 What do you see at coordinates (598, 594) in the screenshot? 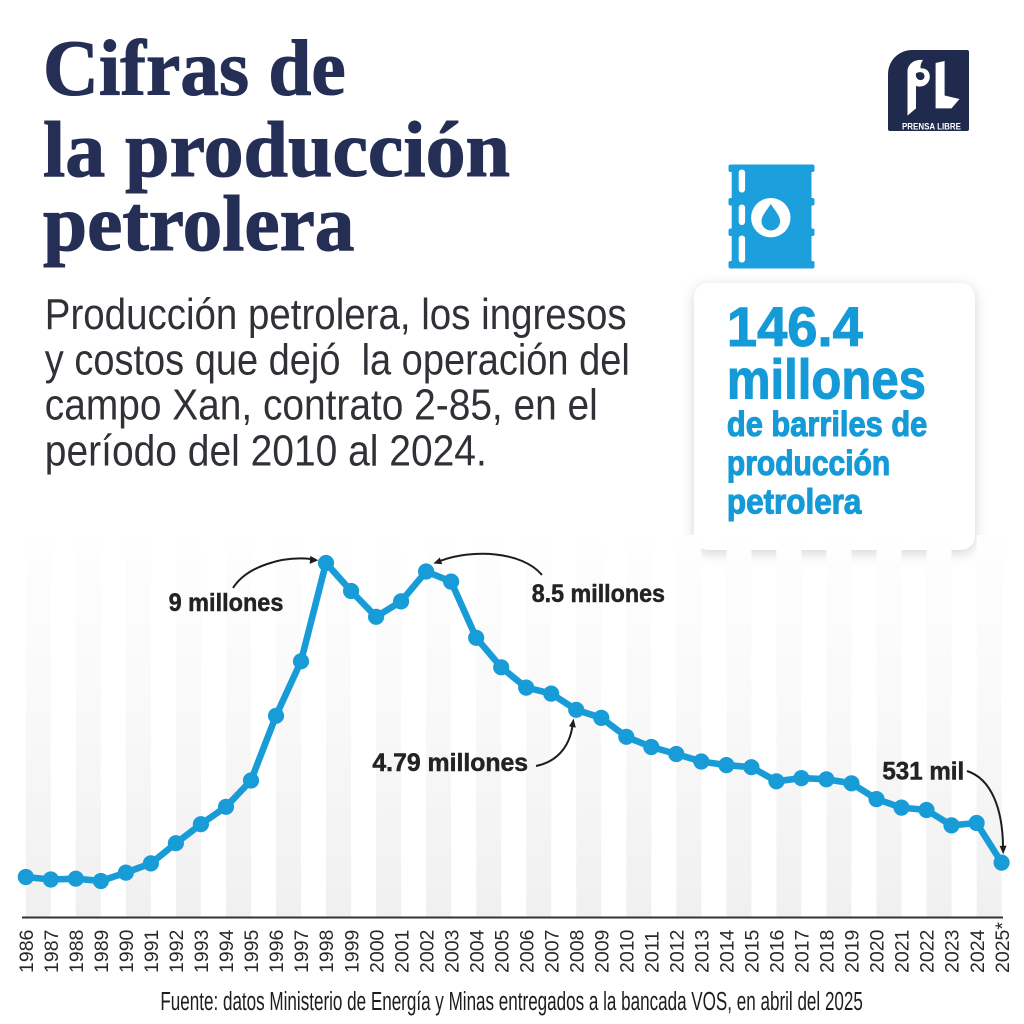
I see `svg-text: 8.5 millones` at bounding box center [598, 594].